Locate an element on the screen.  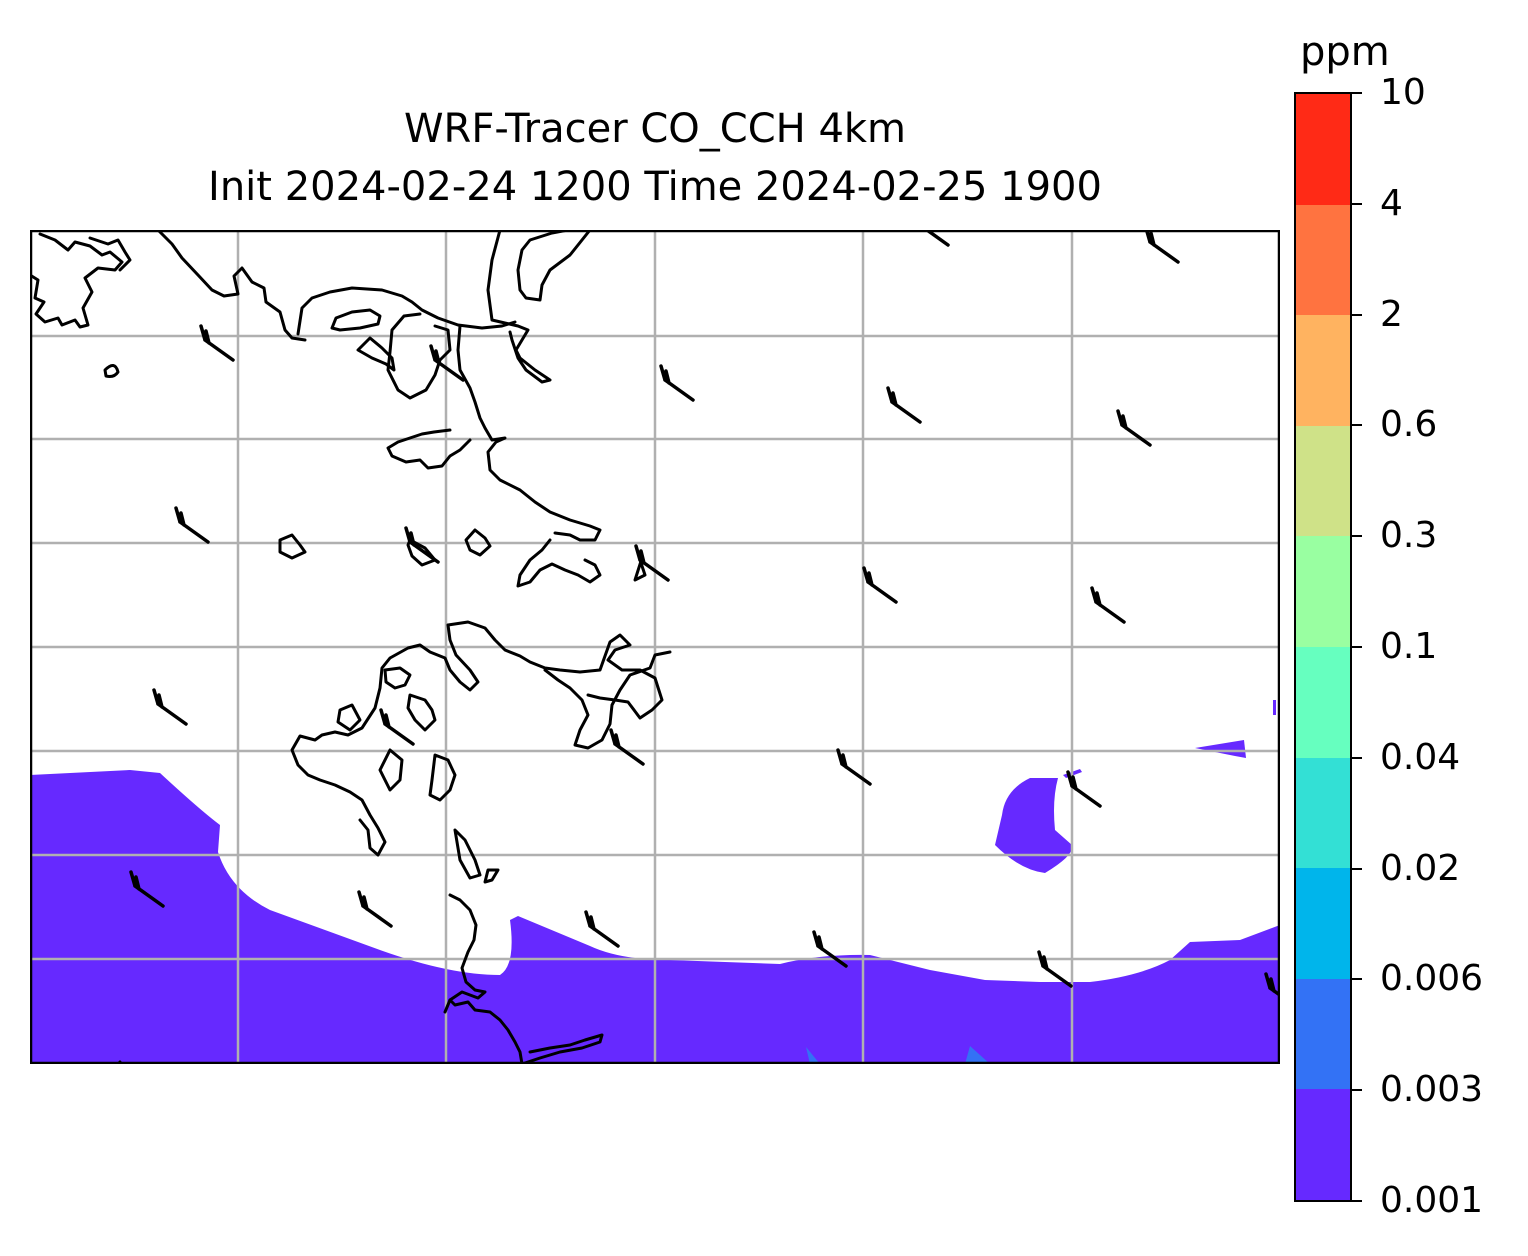
colorbar-tick-label: 0.006 is located at coordinates (1432, 979).